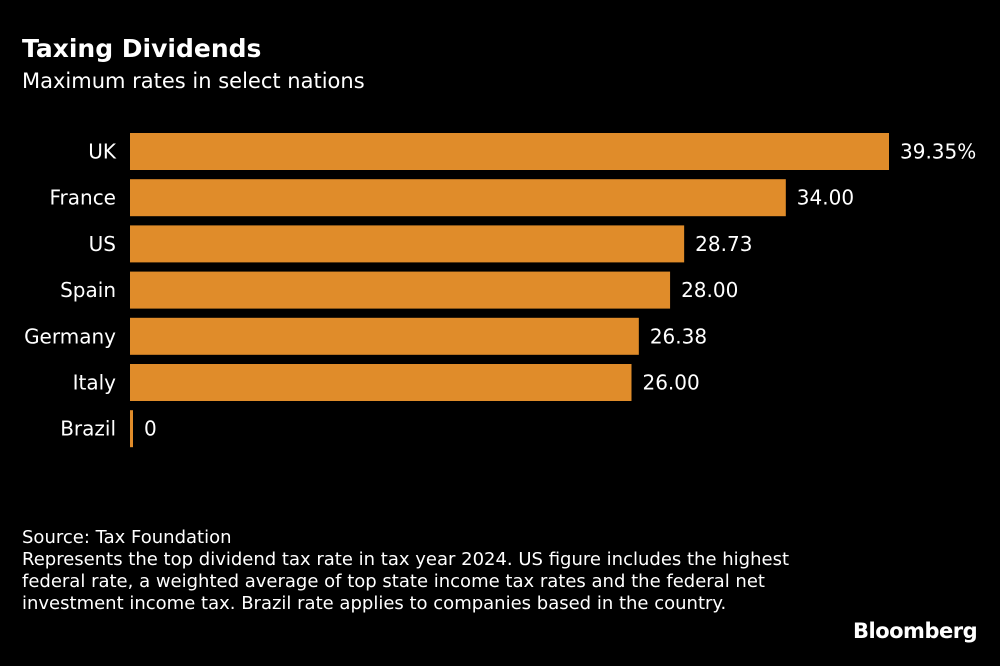 The image size is (1000, 666). What do you see at coordinates (938, 152) in the screenshot?
I see `value-label: 39.35%` at bounding box center [938, 152].